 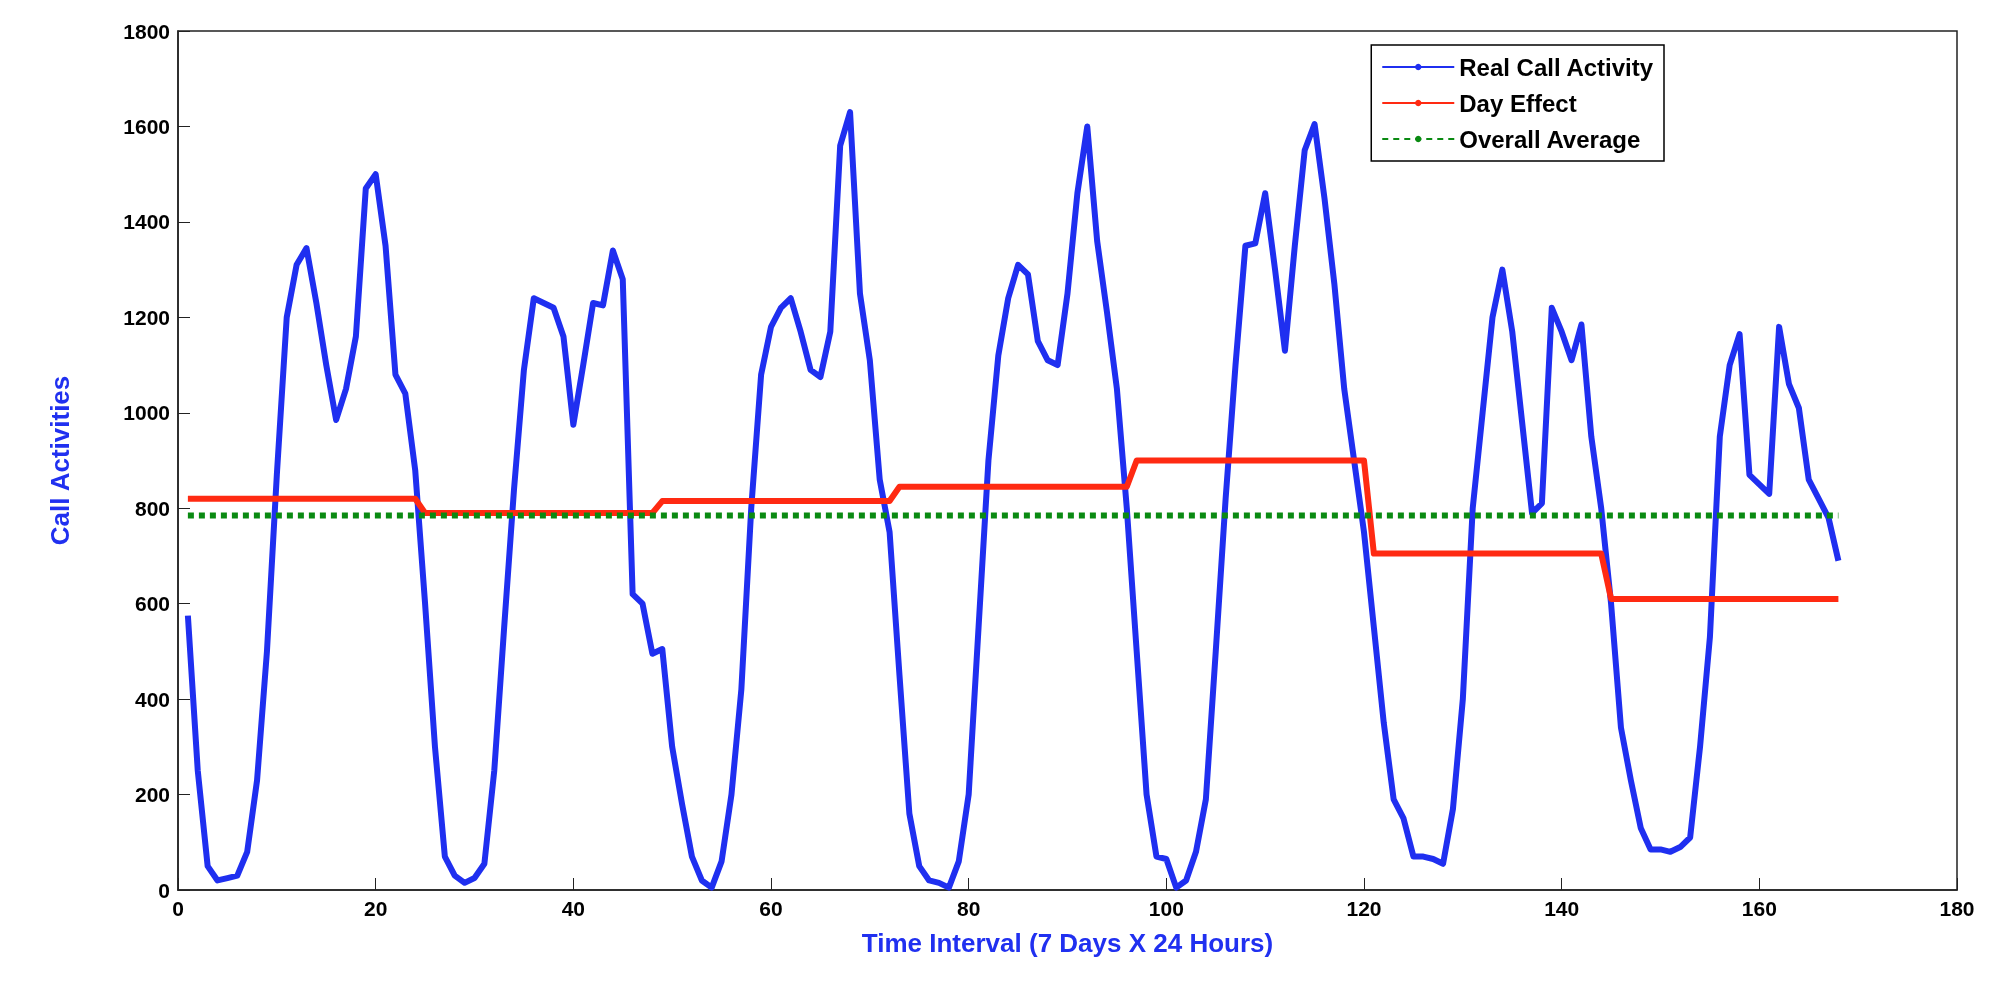 I want to click on x-tick-label: 0, so click(x=178, y=908).